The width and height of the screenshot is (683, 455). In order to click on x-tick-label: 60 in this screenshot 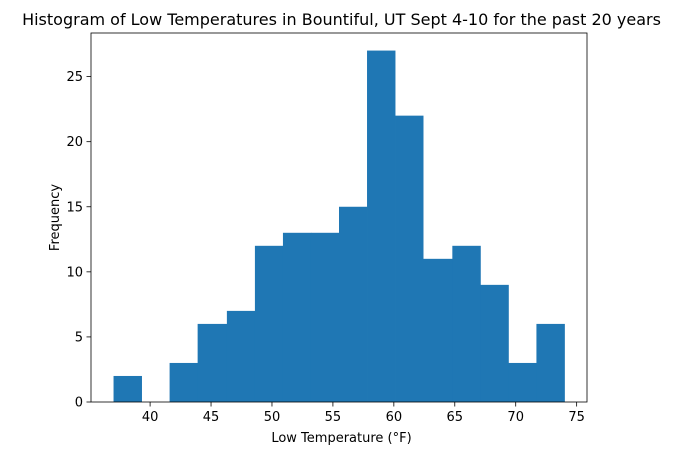, I will do `click(394, 417)`.